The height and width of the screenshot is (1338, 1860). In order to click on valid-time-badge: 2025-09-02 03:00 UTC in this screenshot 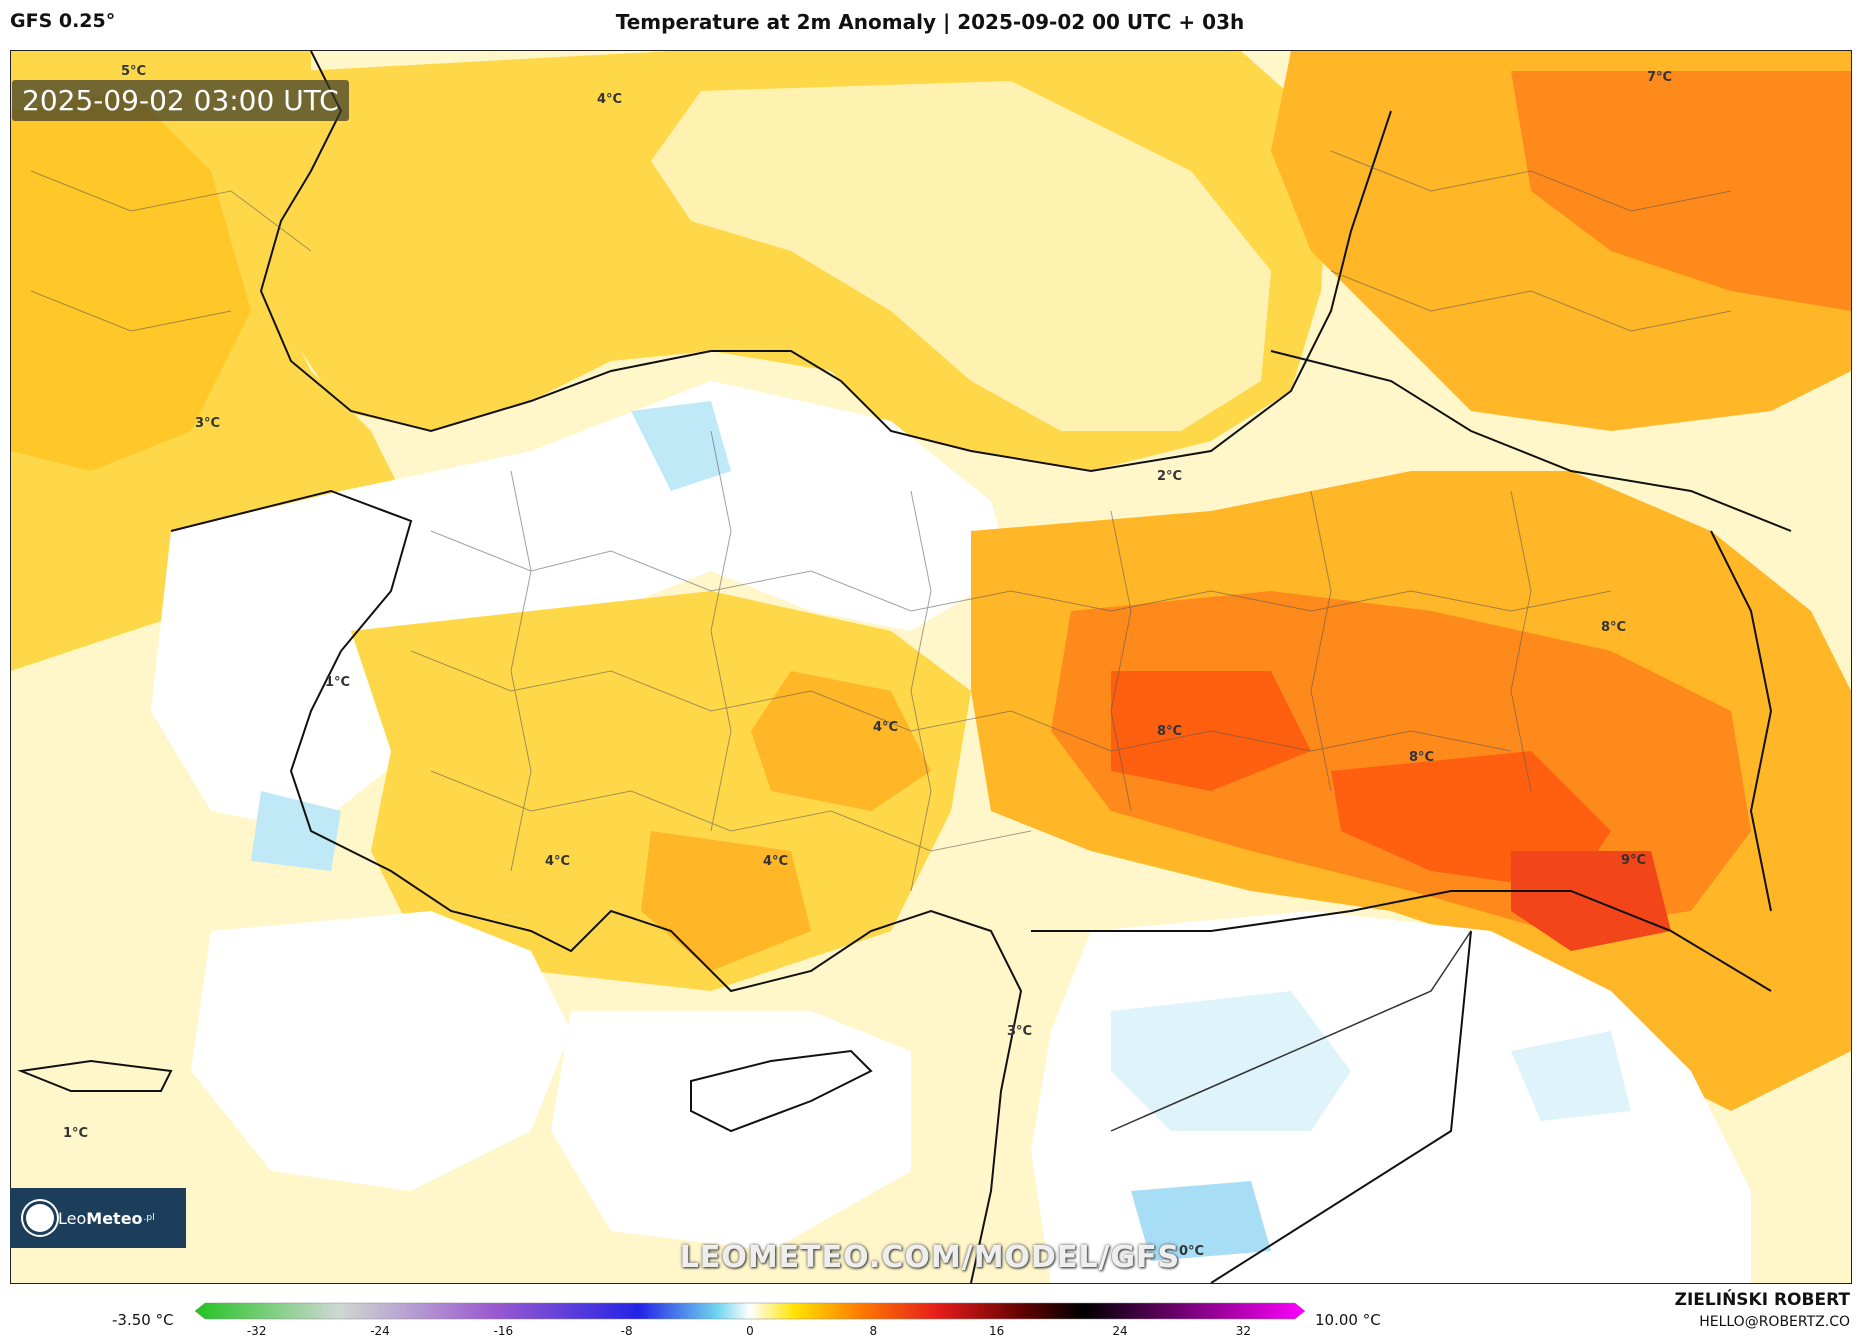, I will do `click(180, 100)`.